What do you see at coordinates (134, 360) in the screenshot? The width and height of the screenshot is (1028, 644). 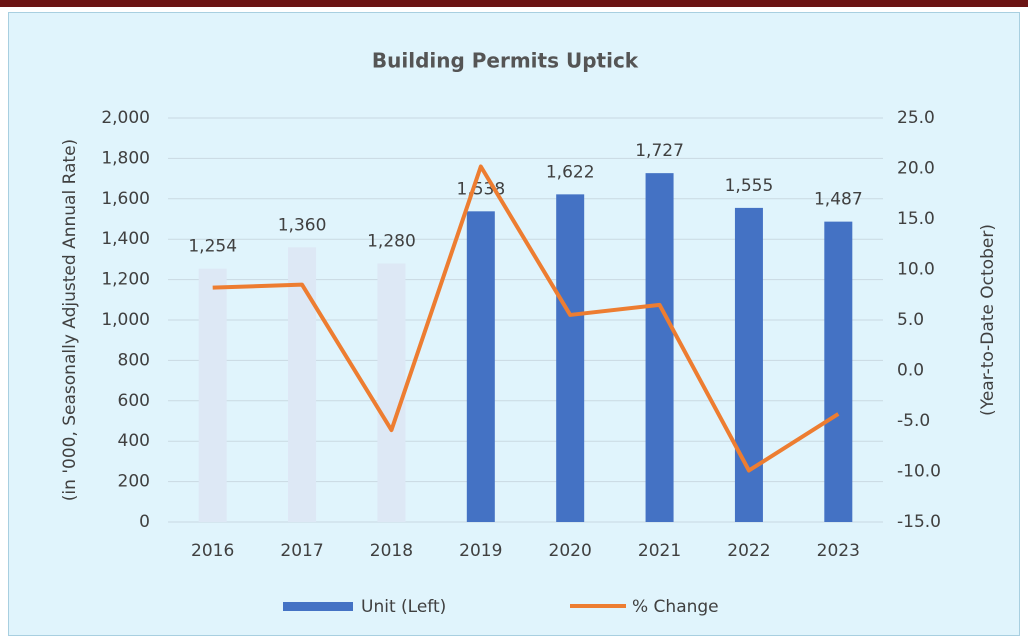 I see `y-tick-label: 800` at bounding box center [134, 360].